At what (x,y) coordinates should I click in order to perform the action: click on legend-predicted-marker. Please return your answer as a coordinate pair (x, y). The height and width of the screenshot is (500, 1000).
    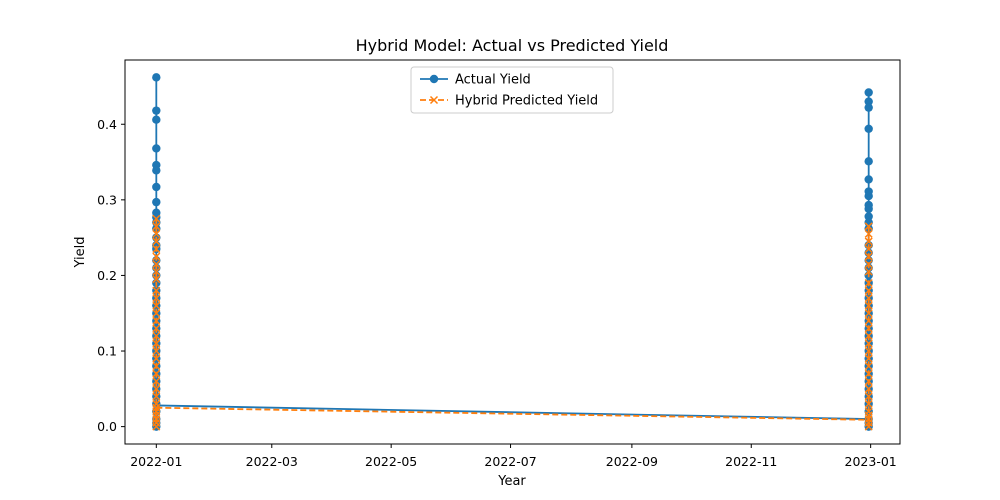
    Looking at the image, I should click on (434, 100).